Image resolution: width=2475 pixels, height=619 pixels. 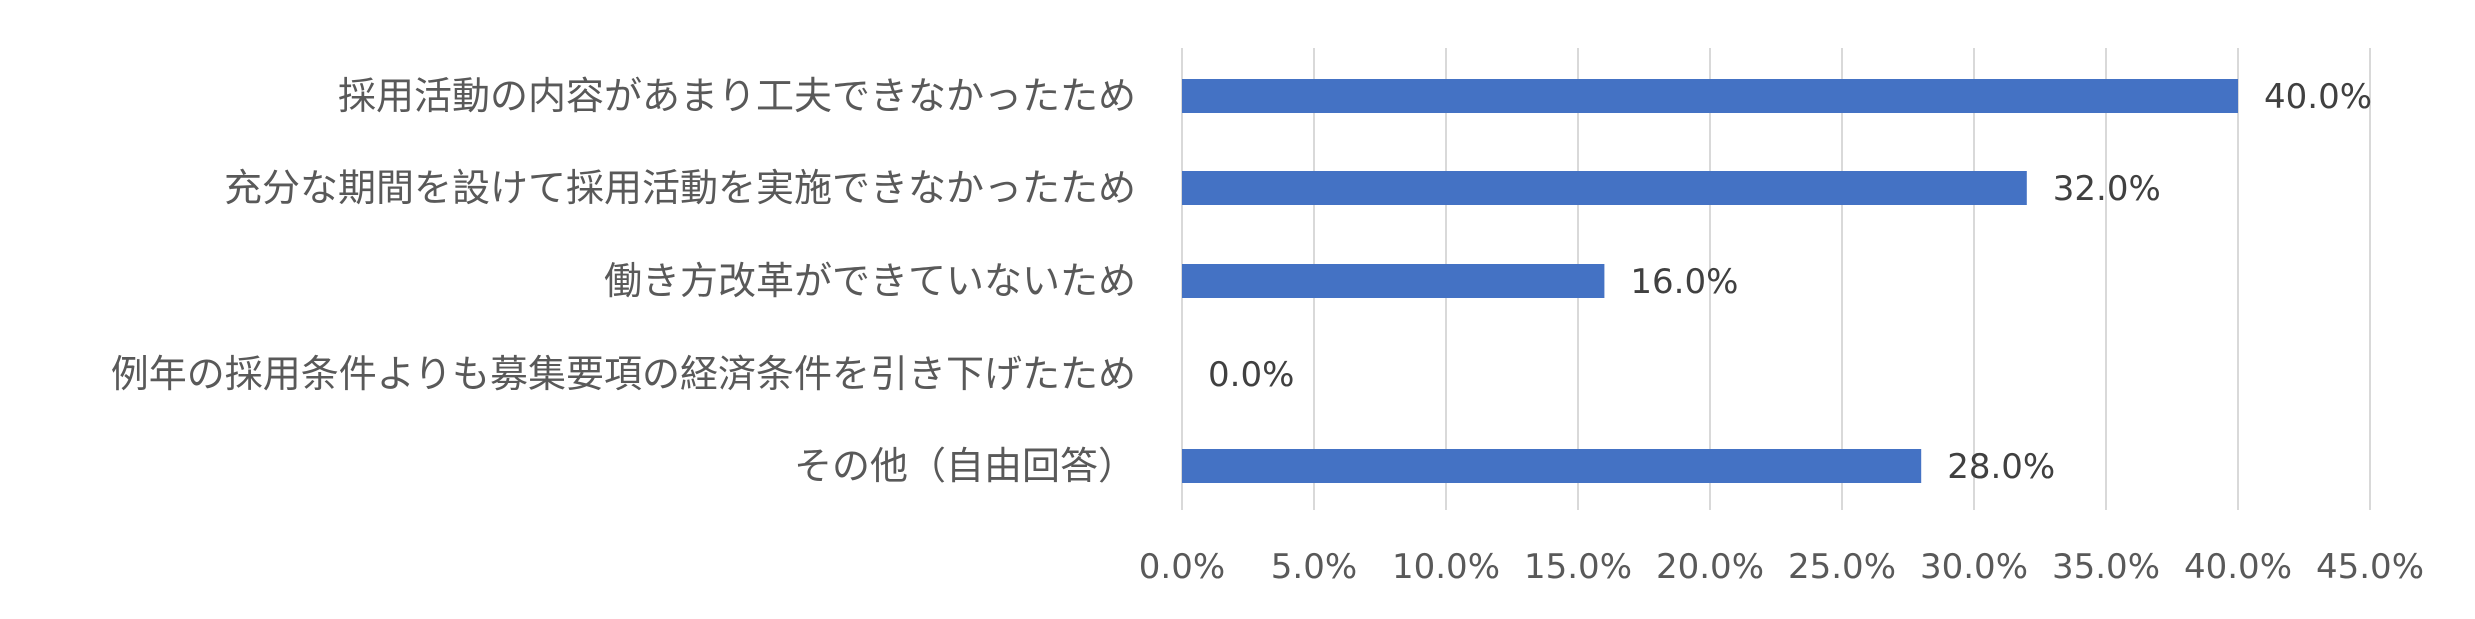 I want to click on category-label: 例年の採用条件よりも募集要項の経済条件を引き下げたため, so click(x=623, y=374).